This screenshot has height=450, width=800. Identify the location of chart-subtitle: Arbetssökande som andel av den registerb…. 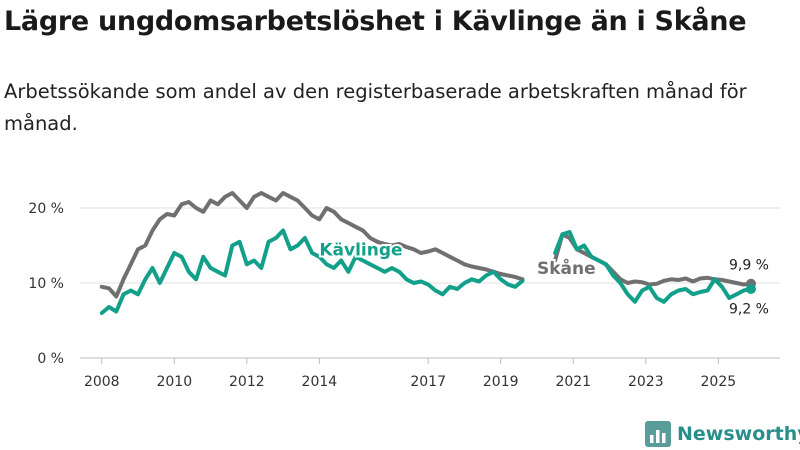
(375, 107).